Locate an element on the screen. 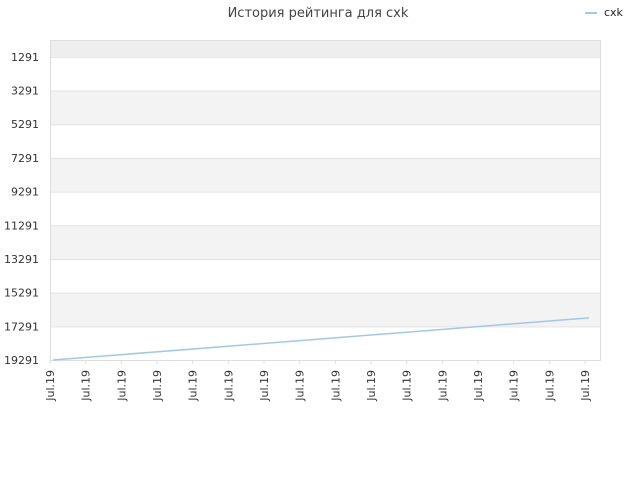 The image size is (640, 480). y-tick-label: 13291 is located at coordinates (21, 259).